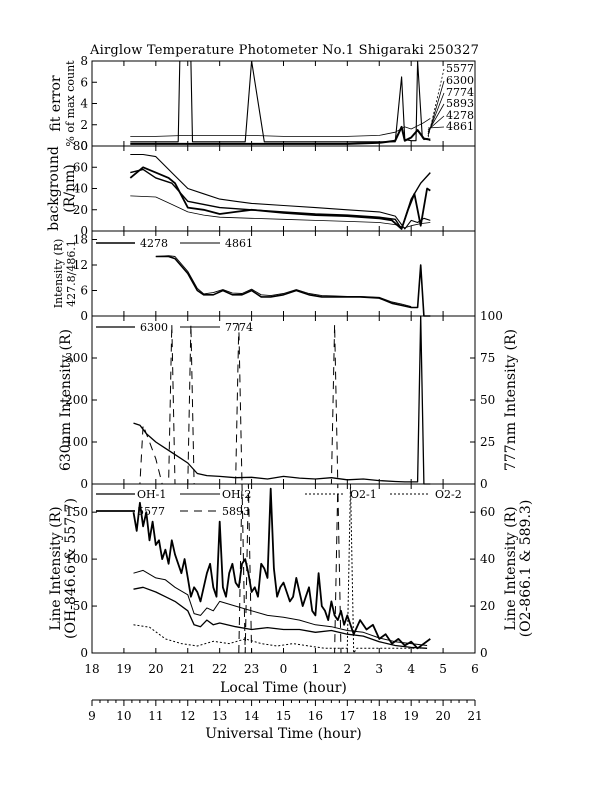 This screenshot has width=612, height=792. What do you see at coordinates (54, 188) in the screenshot?
I see `y-axis-label: background` at bounding box center [54, 188].